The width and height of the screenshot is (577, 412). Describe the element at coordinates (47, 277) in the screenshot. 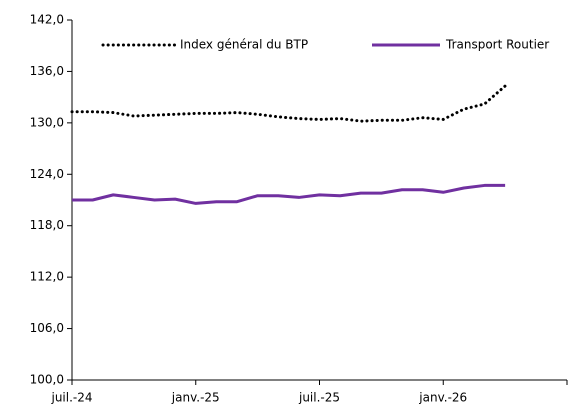

I see `y-tick-label: 112,0` at that location.